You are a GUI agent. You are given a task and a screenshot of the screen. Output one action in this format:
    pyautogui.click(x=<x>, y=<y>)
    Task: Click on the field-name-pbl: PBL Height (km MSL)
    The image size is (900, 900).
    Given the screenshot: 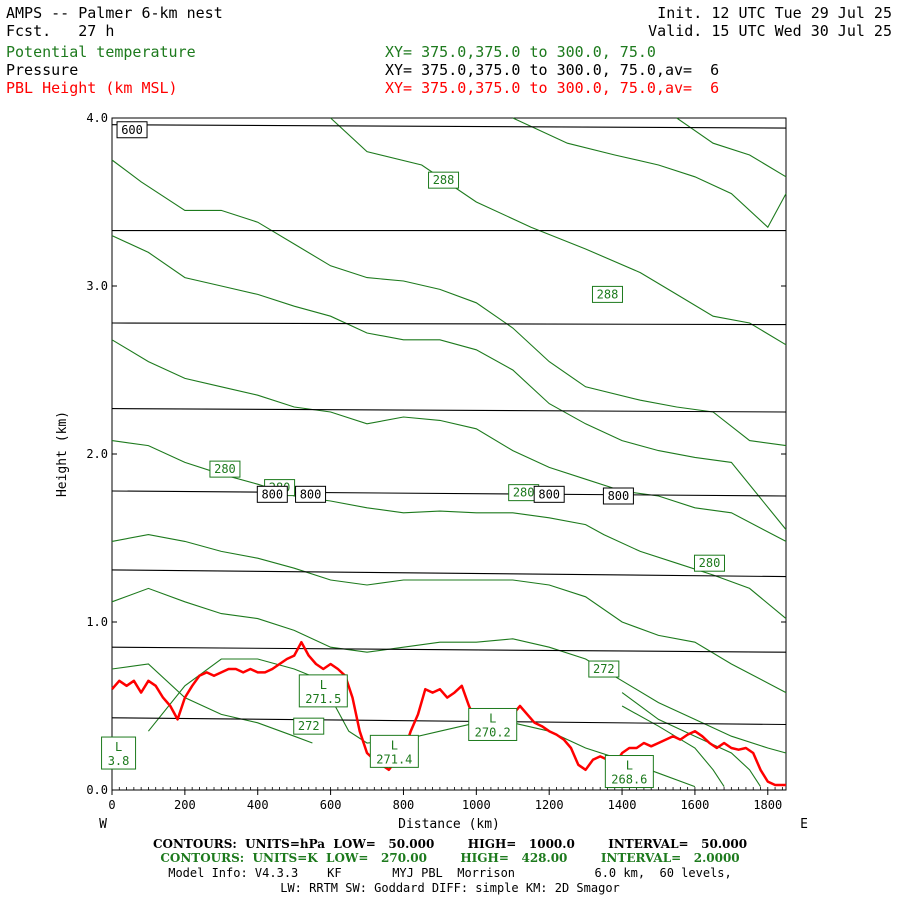 What is the action you would take?
    pyautogui.click(x=92, y=88)
    